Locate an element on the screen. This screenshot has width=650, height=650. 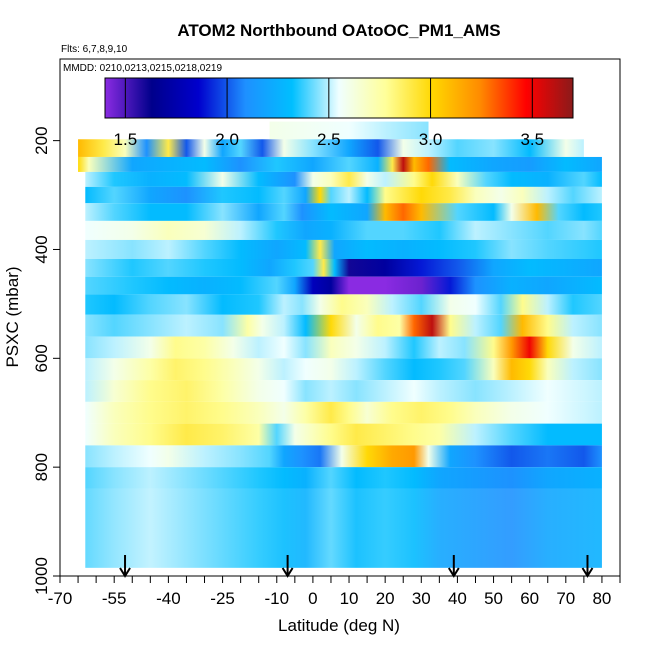
x-tick-label: -70 is located at coordinates (60, 598).